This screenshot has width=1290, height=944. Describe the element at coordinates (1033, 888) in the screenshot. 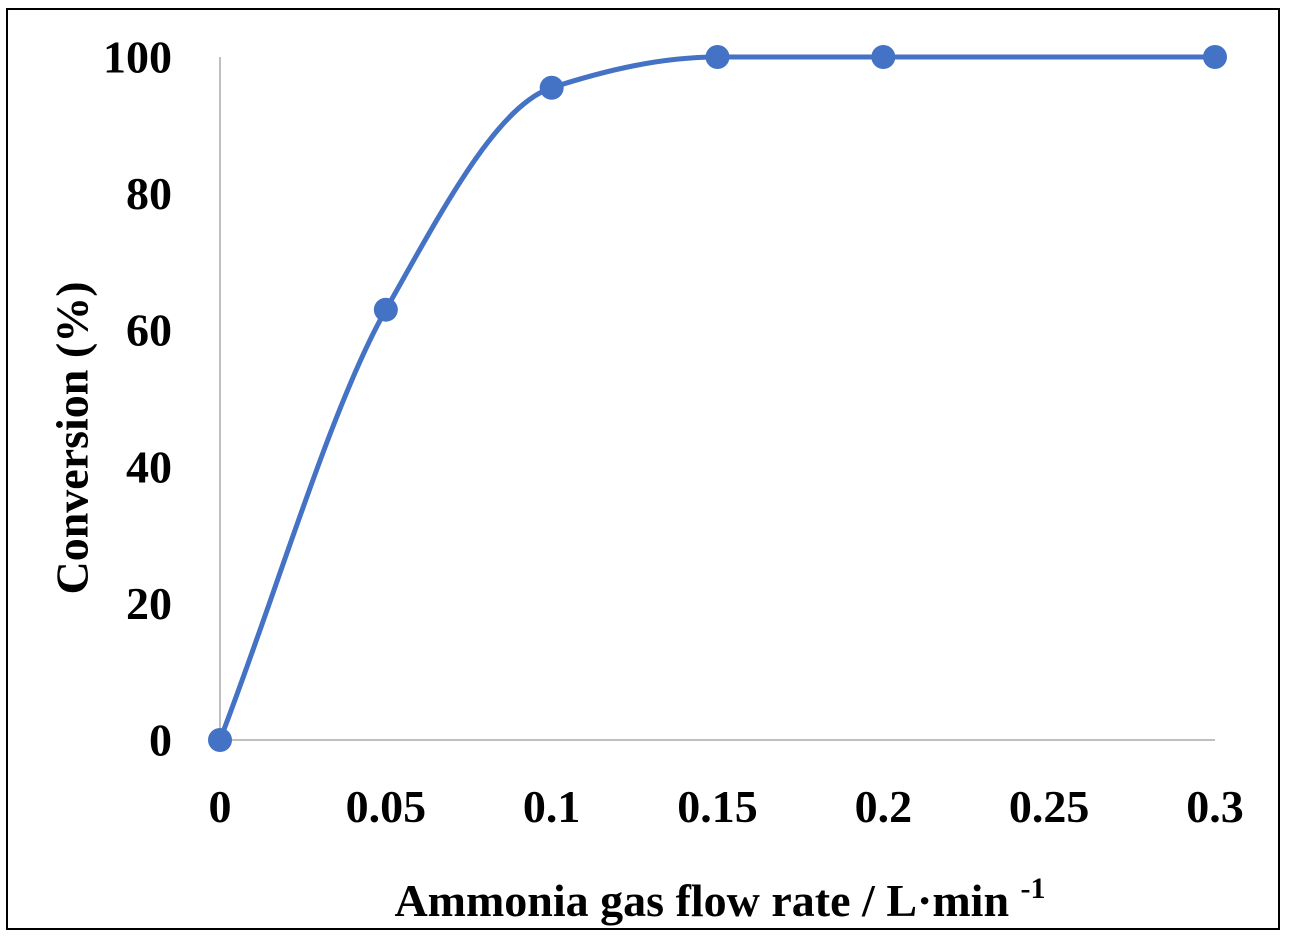

I see `x-axis-title-superscript: -1` at that location.